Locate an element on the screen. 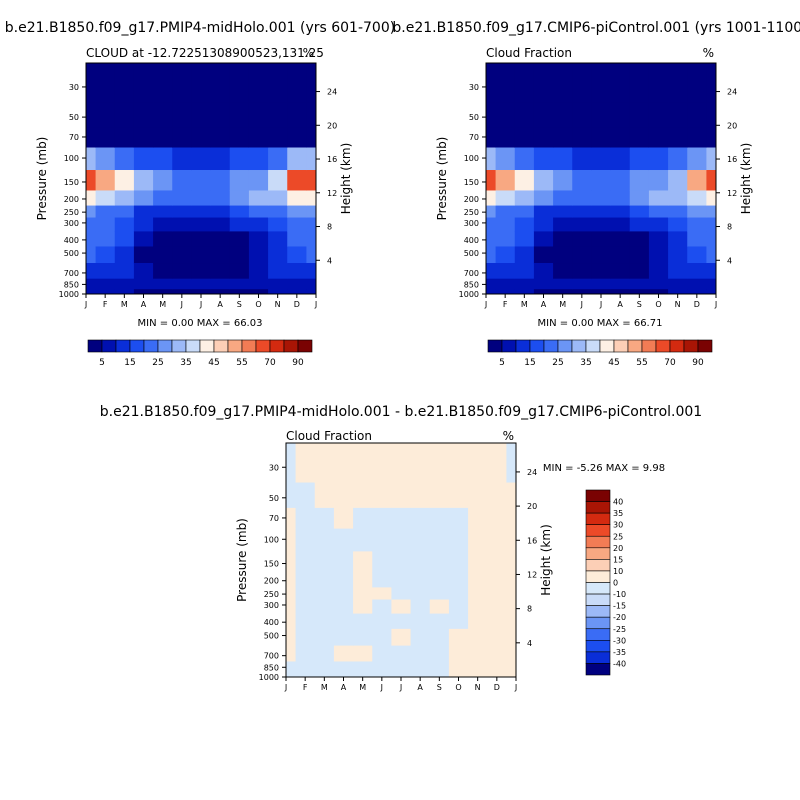 The width and height of the screenshot is (800, 800). height-tick-label: 8 is located at coordinates (729, 227).